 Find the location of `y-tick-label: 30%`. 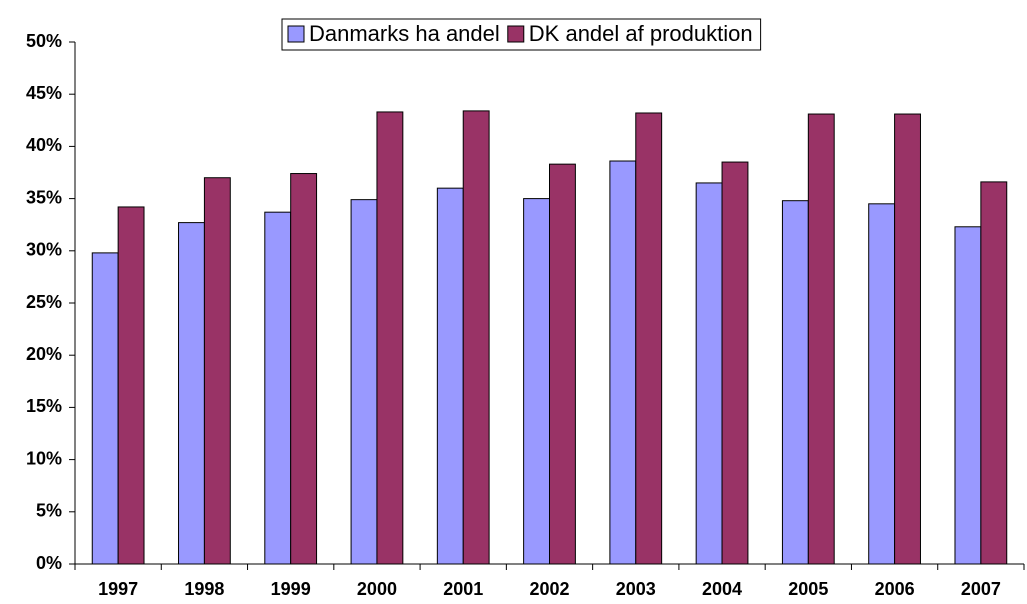

y-tick-label: 30% is located at coordinates (44, 250).